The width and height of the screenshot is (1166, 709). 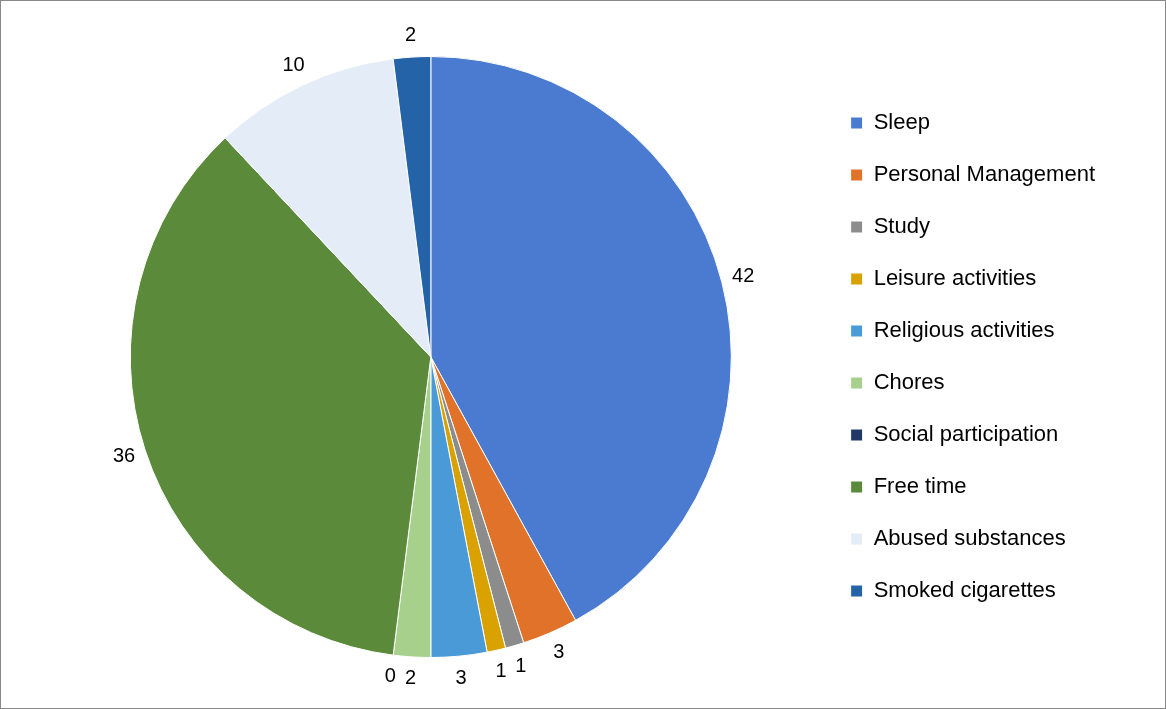 I want to click on legend-label: Abused substances, so click(x=969, y=538).